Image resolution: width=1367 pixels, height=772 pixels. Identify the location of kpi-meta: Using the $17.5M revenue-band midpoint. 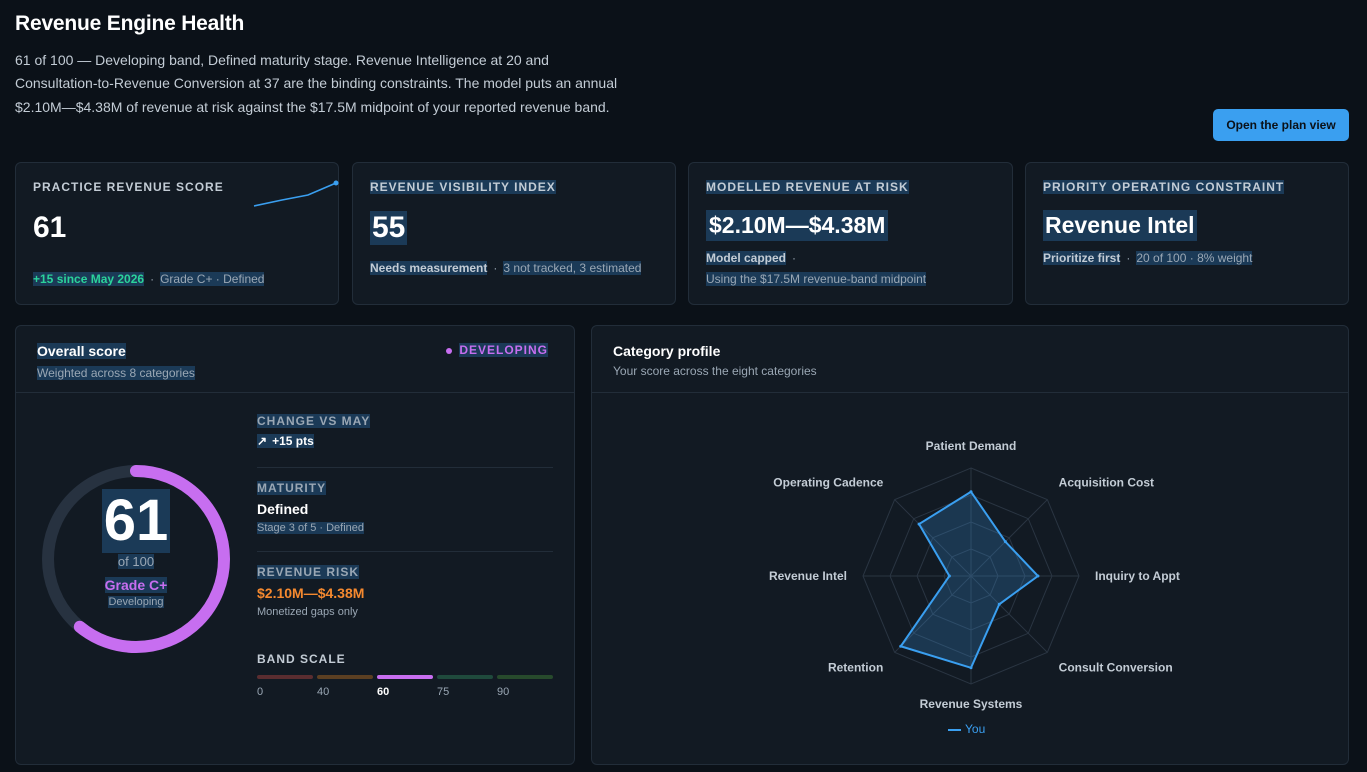
(816, 279).